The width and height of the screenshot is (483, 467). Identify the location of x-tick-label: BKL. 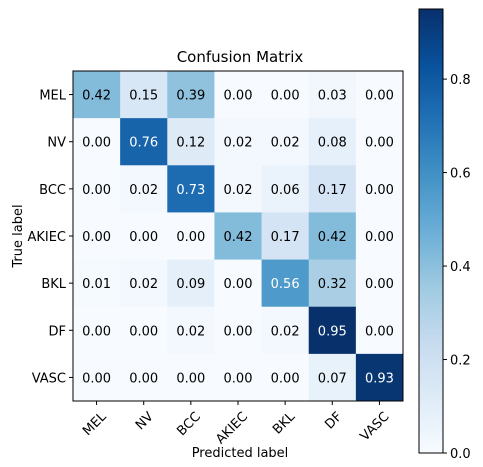
(284, 423).